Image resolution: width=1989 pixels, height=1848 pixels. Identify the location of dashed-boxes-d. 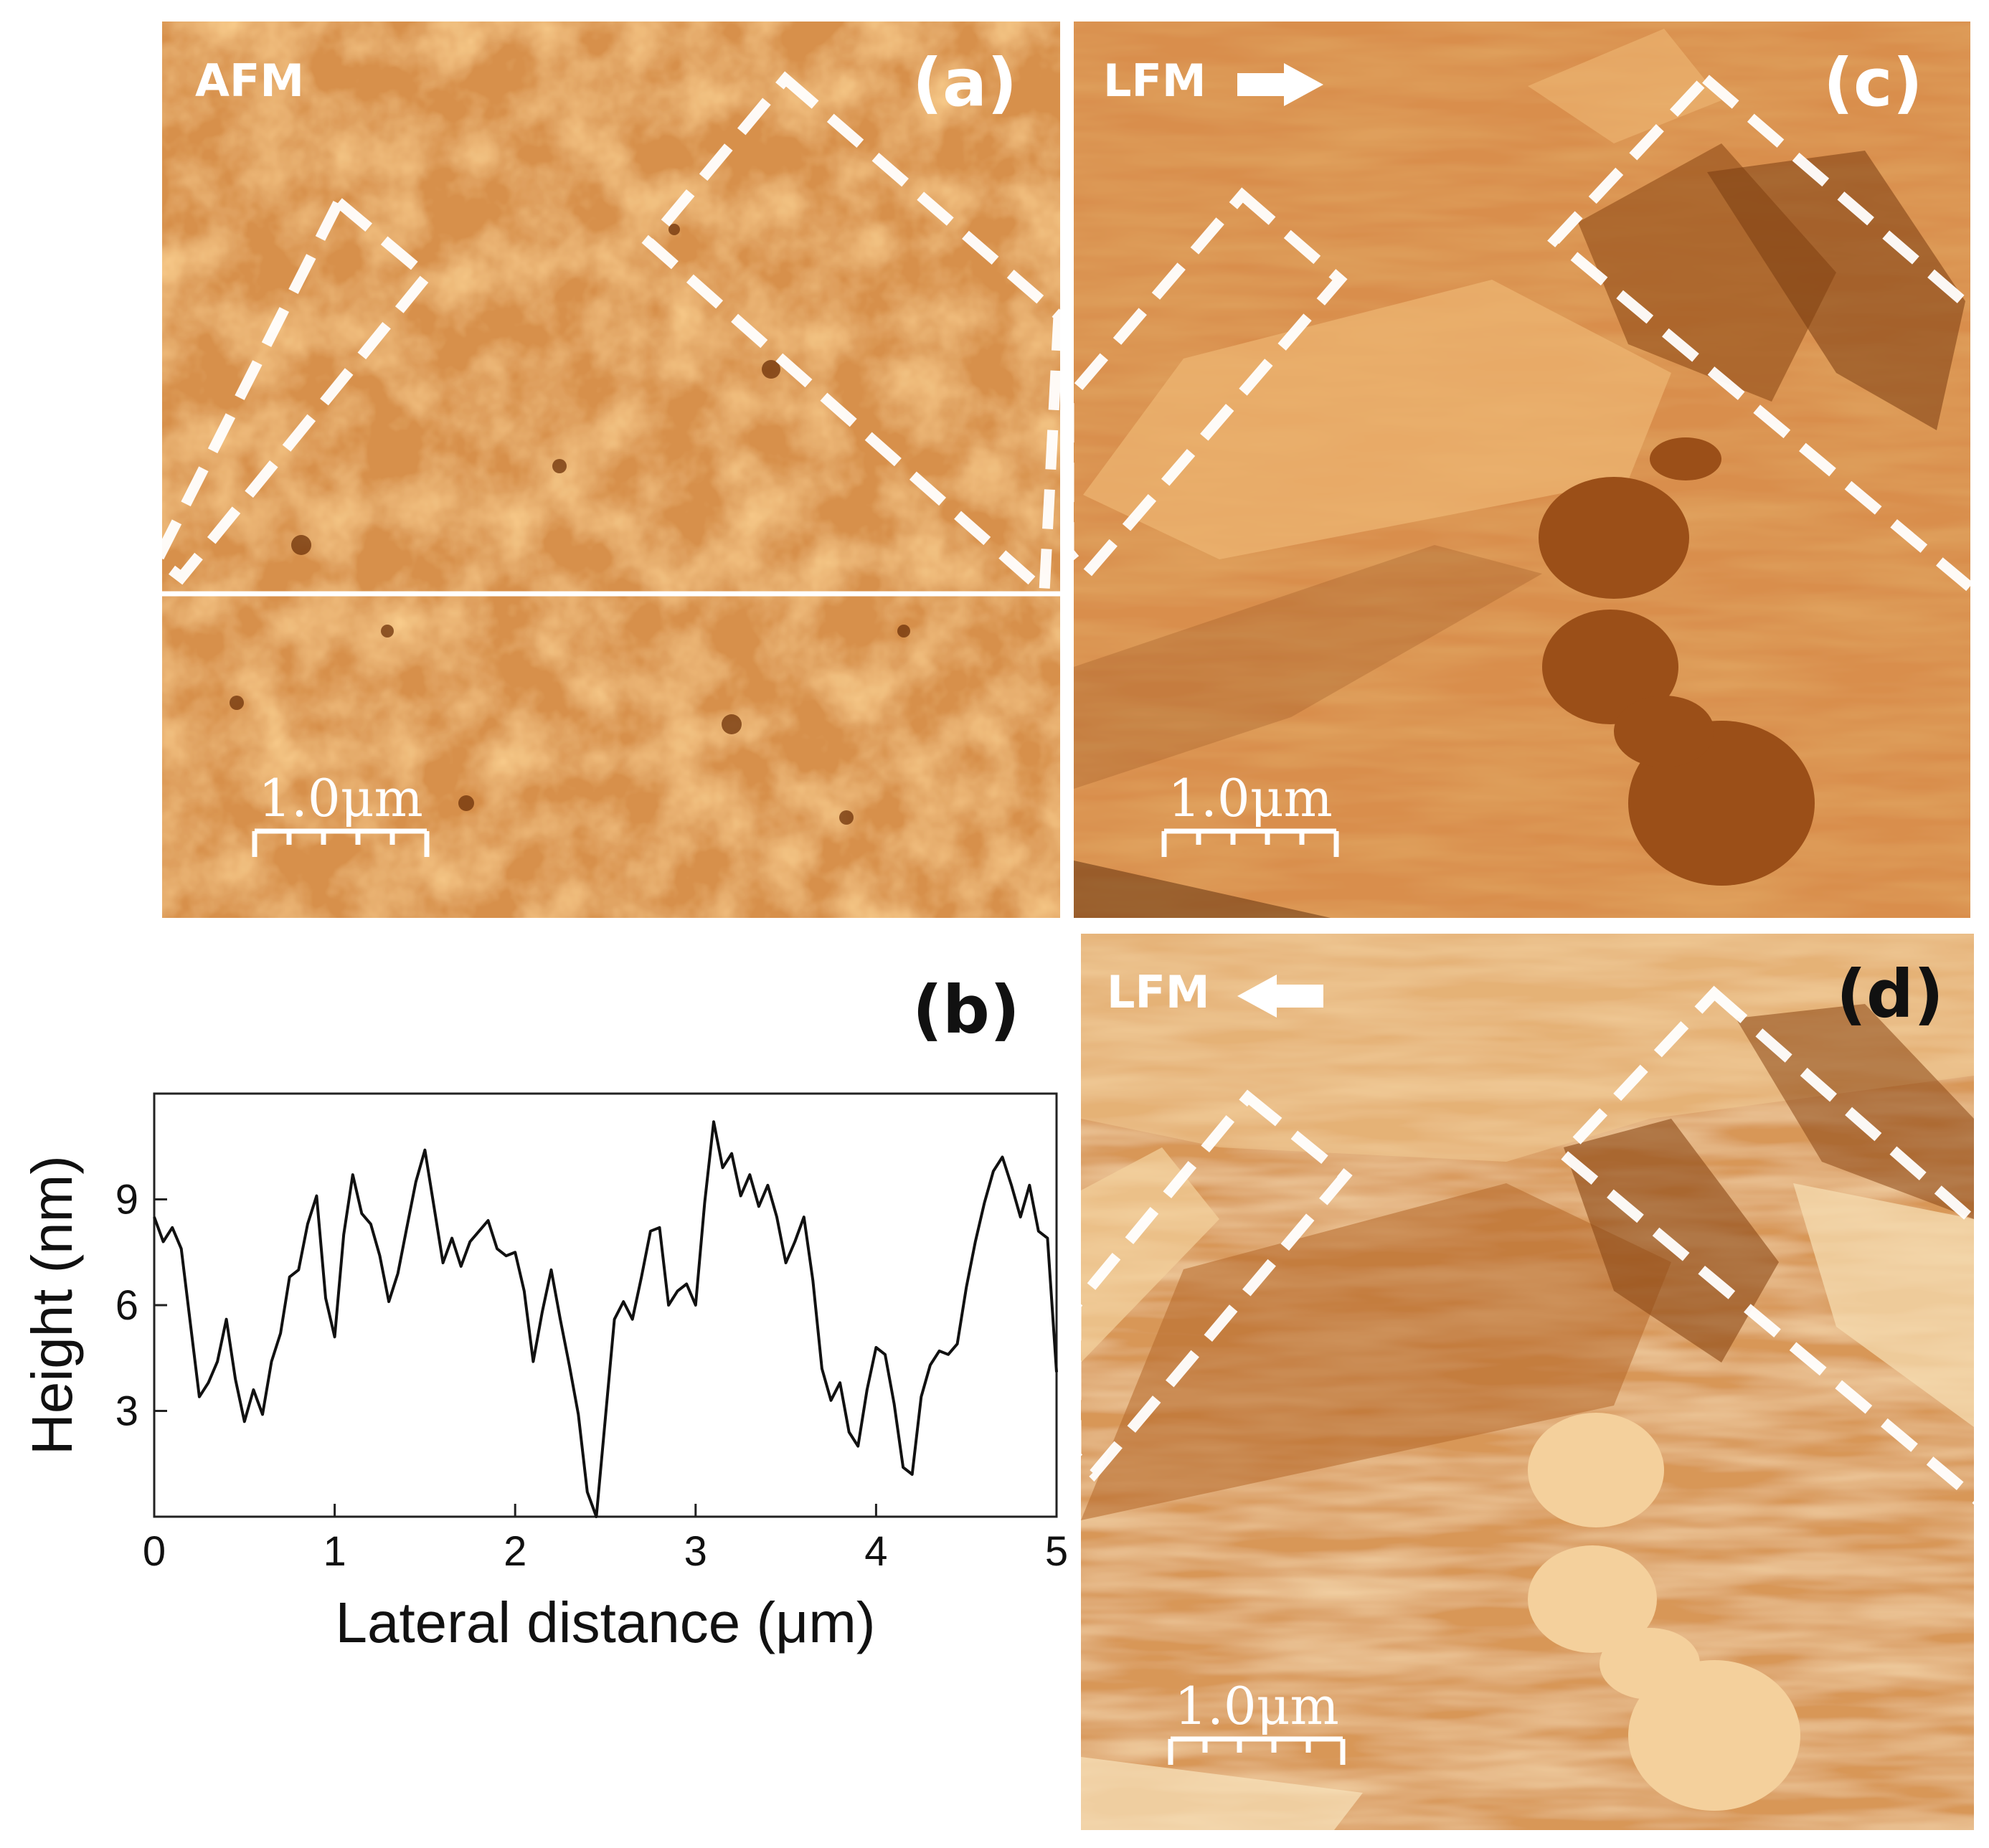
(1527, 1245).